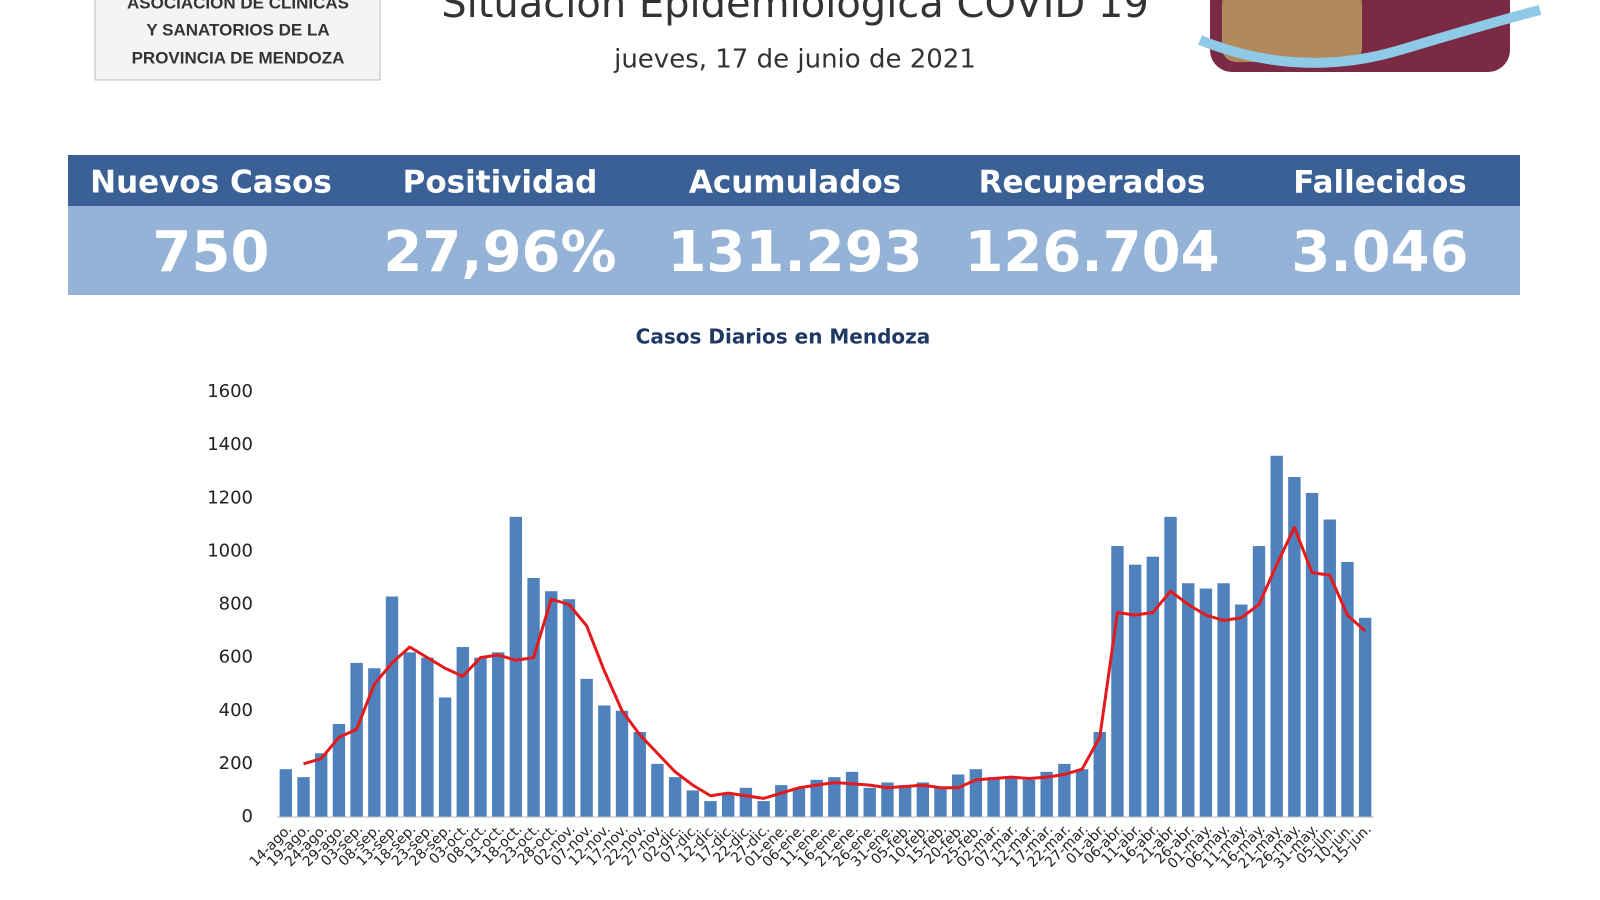 Image resolution: width=1600 pixels, height=900 pixels. Describe the element at coordinates (795, 183) in the screenshot. I see `stat-label: Acumulados` at that location.